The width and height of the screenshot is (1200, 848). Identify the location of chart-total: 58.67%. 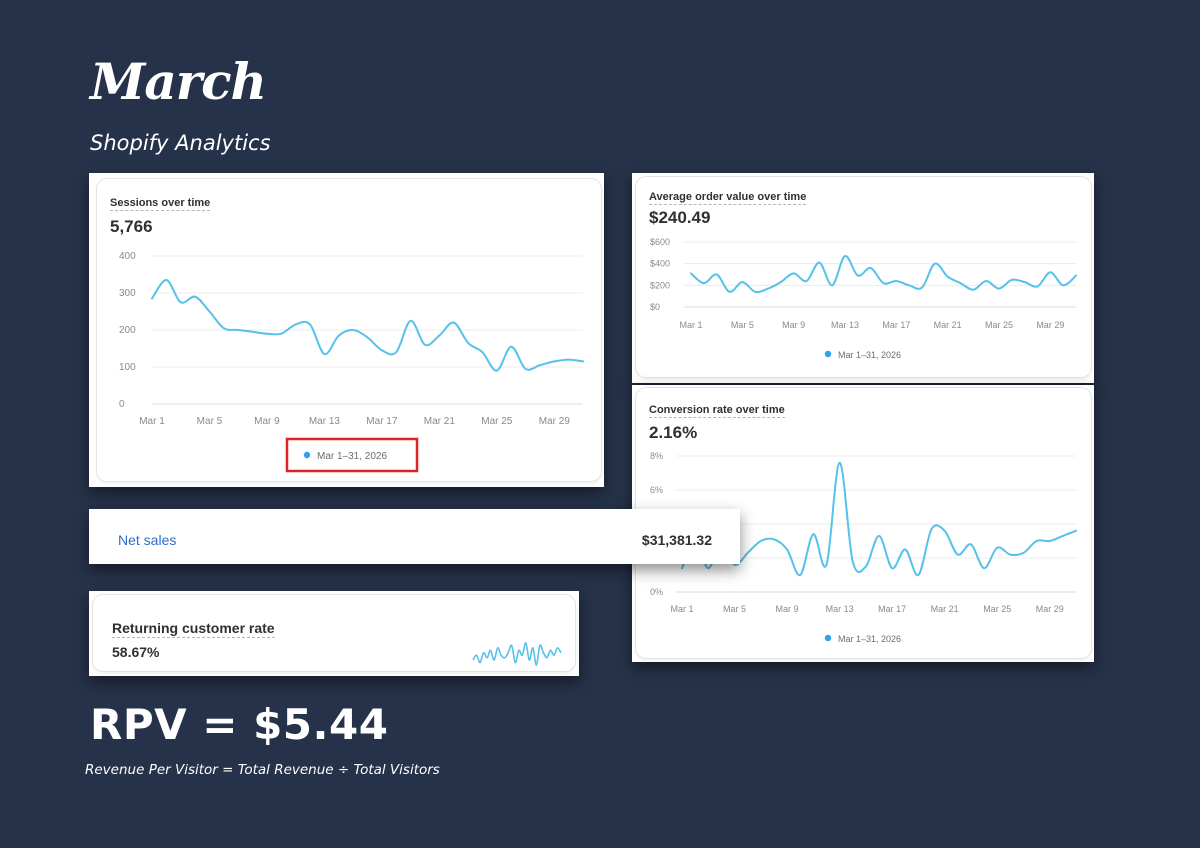
(136, 652).